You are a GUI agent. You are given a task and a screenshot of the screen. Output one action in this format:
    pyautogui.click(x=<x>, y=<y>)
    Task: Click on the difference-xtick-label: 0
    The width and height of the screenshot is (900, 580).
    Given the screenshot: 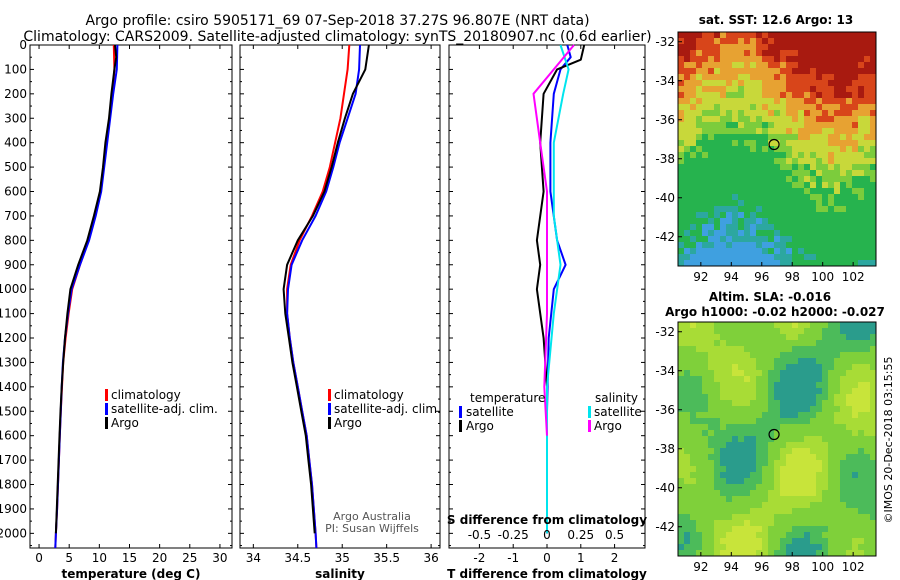 What is the action you would take?
    pyautogui.click(x=547, y=558)
    